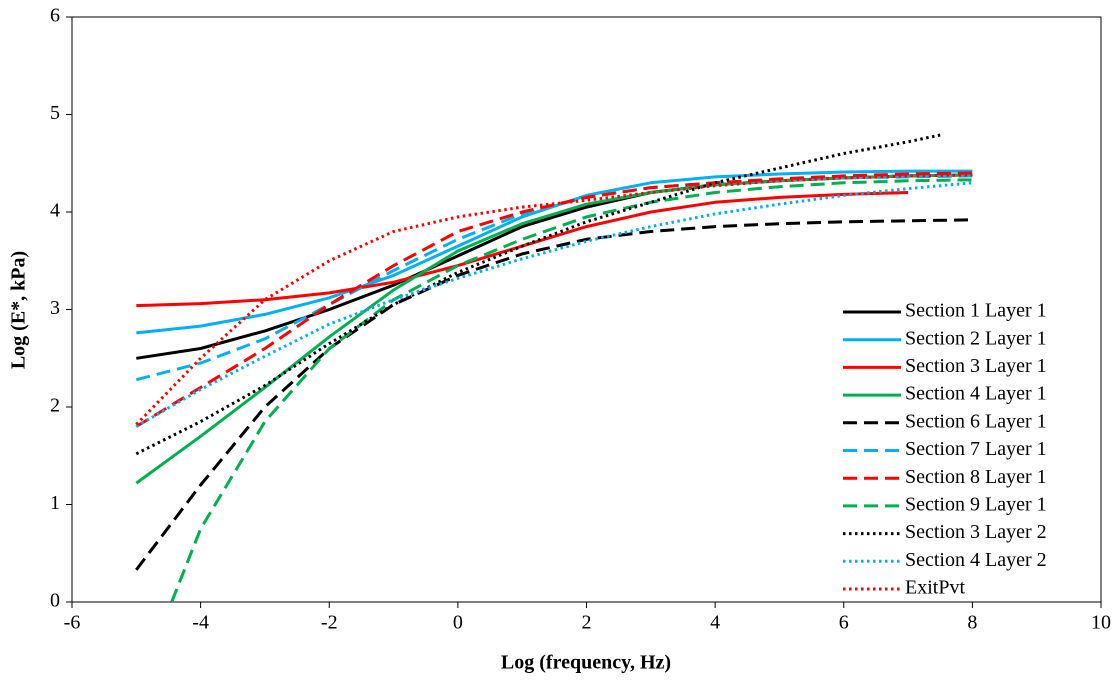  I want to click on y-axis-title: Log (E*, kPa), so click(19, 310).